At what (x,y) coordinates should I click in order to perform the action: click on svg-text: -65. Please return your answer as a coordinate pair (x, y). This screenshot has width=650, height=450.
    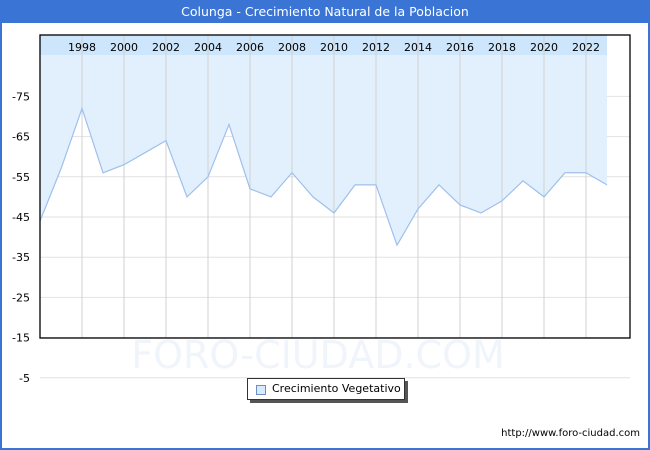
    Looking at the image, I should click on (21, 137).